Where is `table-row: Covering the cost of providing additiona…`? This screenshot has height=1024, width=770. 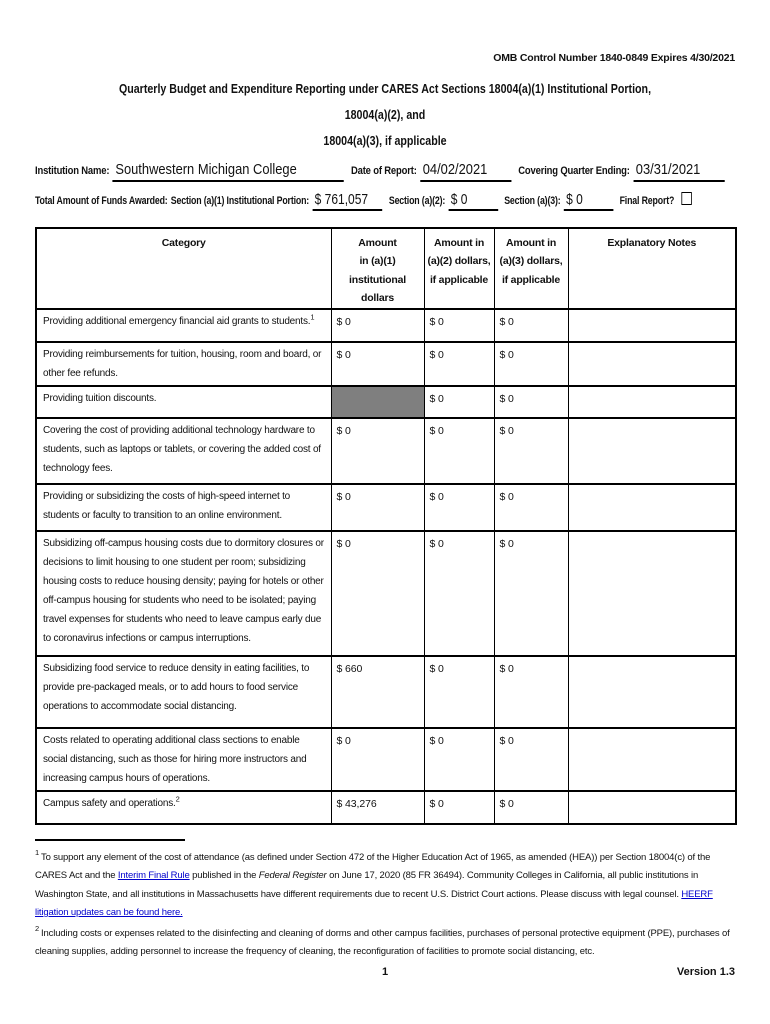 table-row: Covering the cost of providing additiona… is located at coordinates (386, 450).